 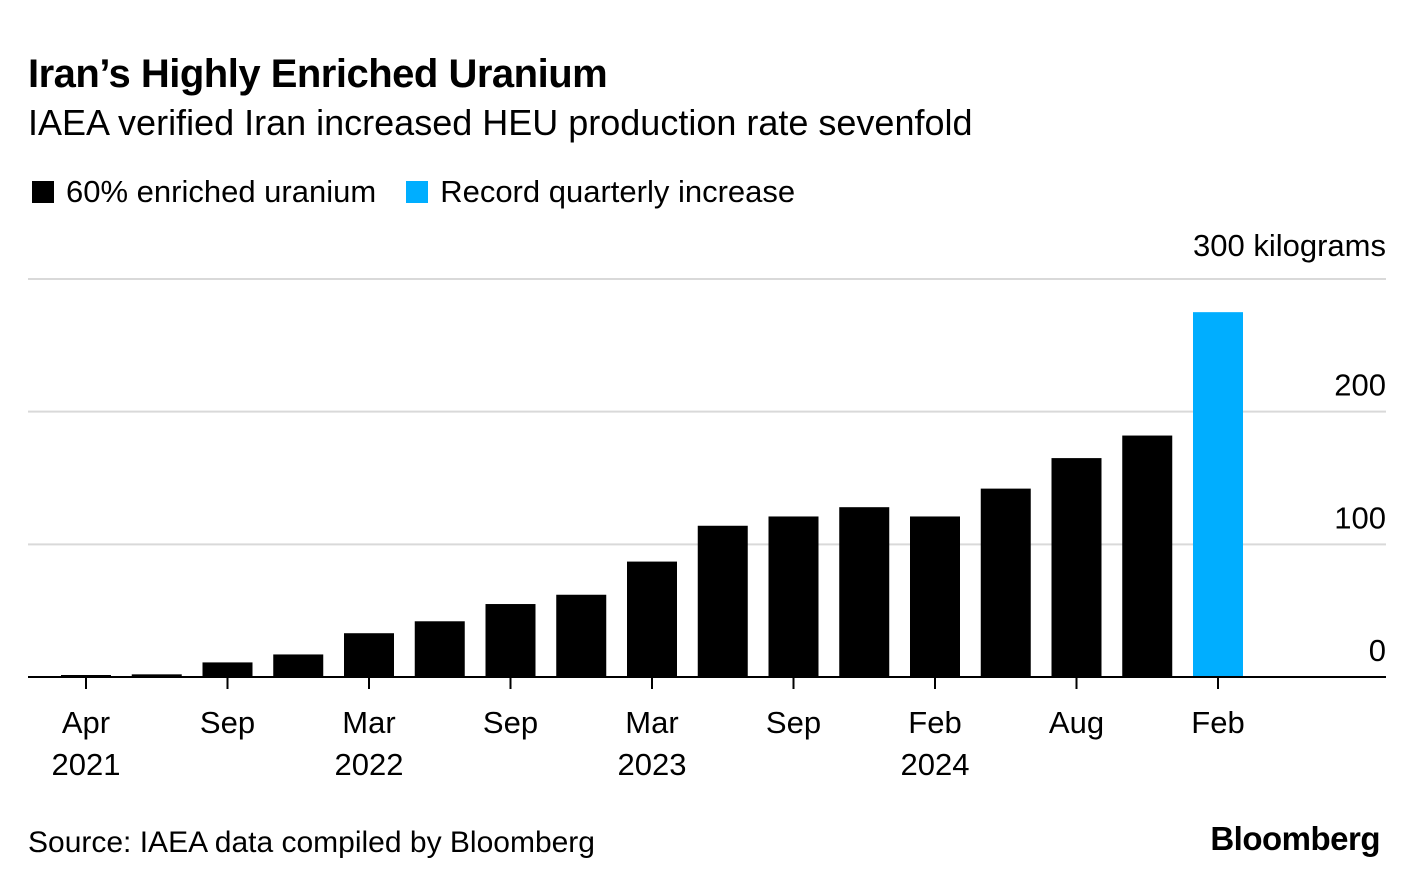 What do you see at coordinates (417, 192) in the screenshot?
I see `legend-swatch-blue` at bounding box center [417, 192].